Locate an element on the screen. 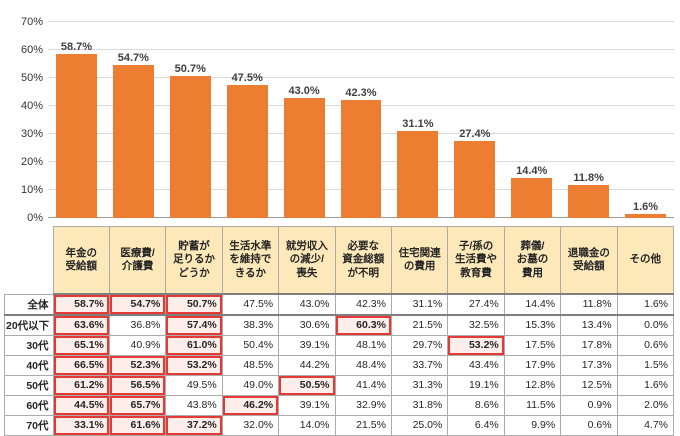  data-cell: 36.8% is located at coordinates (137, 325).